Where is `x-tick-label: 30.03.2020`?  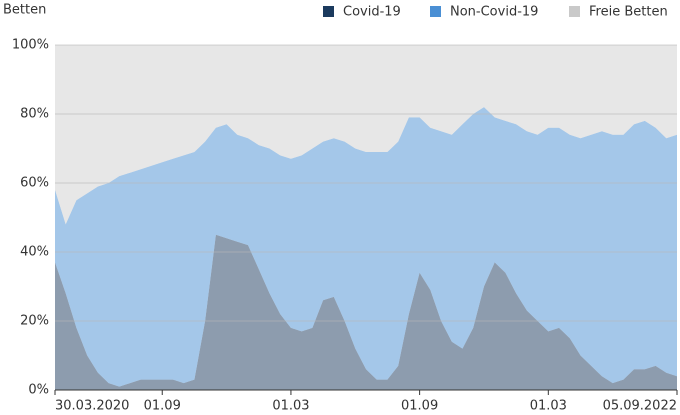
x-tick-label: 30.03.2020 is located at coordinates (92, 406).